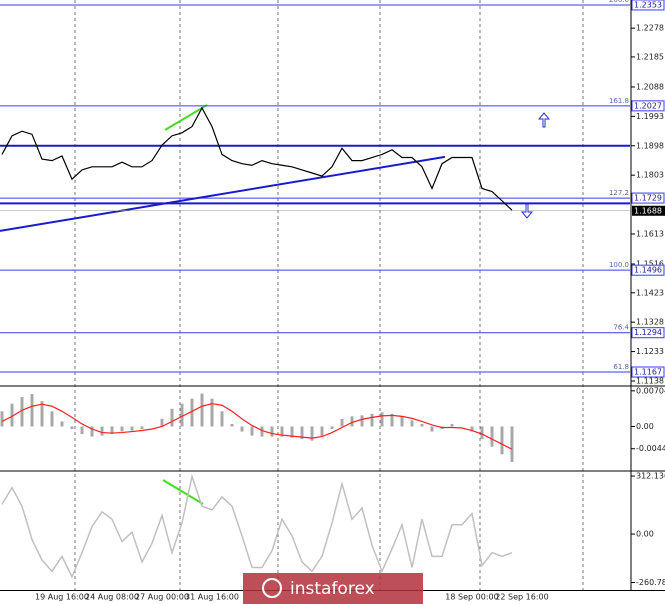 This screenshot has width=665, height=604. What do you see at coordinates (650, 351) in the screenshot?
I see `y-tick-label: 1.1233` at bounding box center [650, 351].